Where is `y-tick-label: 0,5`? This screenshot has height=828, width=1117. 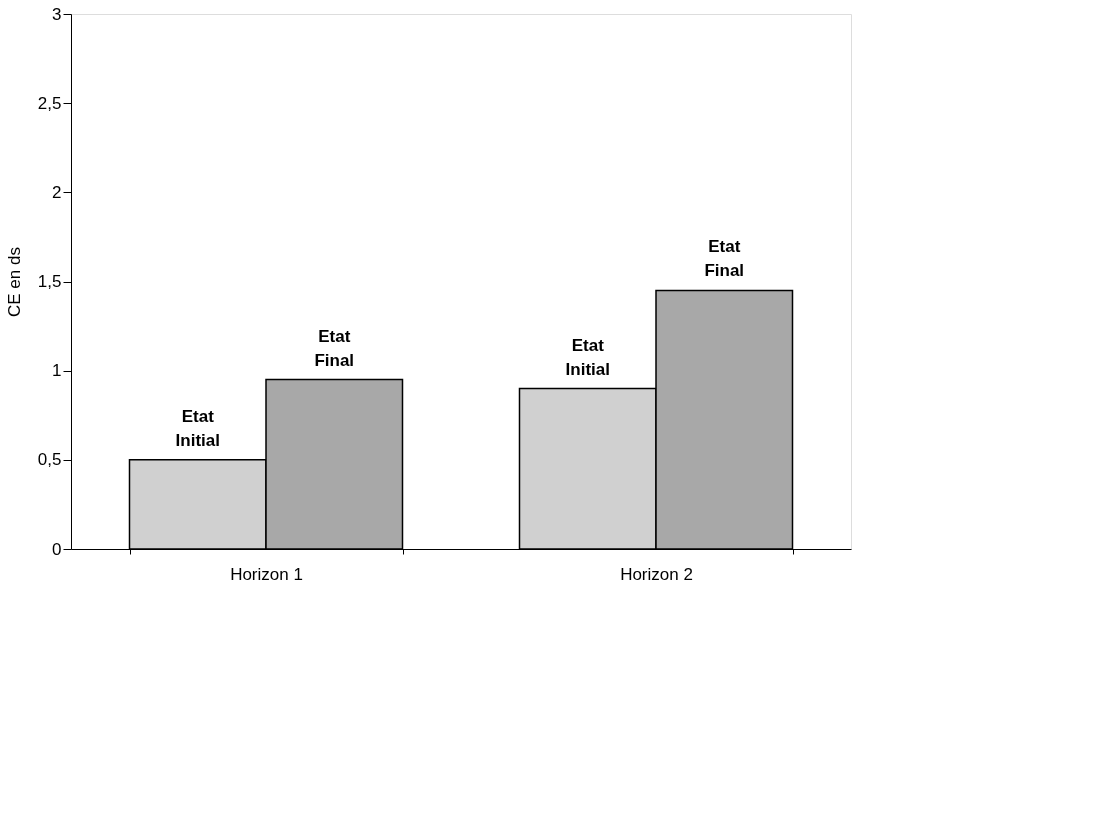 y-tick-label: 0,5 is located at coordinates (49, 460).